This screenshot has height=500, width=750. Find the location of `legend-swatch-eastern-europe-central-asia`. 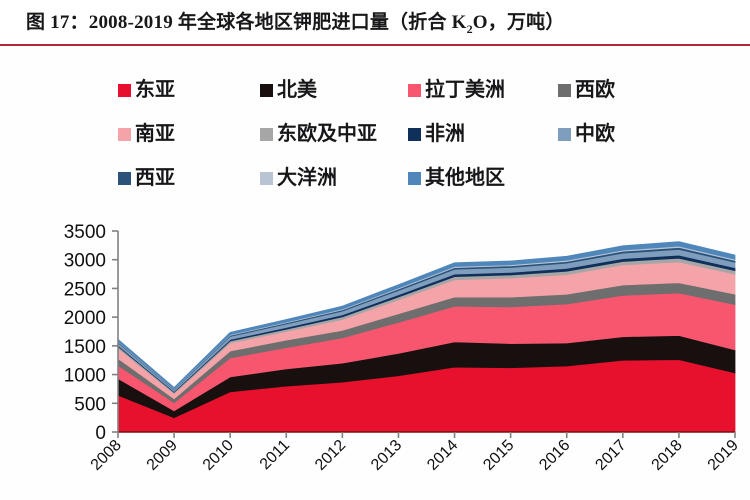

legend-swatch-eastern-europe-central-asia is located at coordinates (266, 134).